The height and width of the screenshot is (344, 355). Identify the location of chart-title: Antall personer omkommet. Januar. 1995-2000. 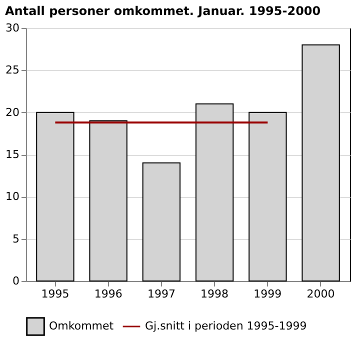
(163, 11).